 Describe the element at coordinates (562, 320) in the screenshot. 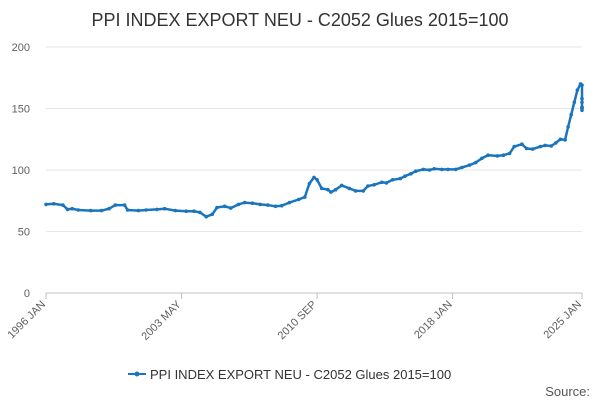

I see `x-tick-label: 2025 JAN` at that location.